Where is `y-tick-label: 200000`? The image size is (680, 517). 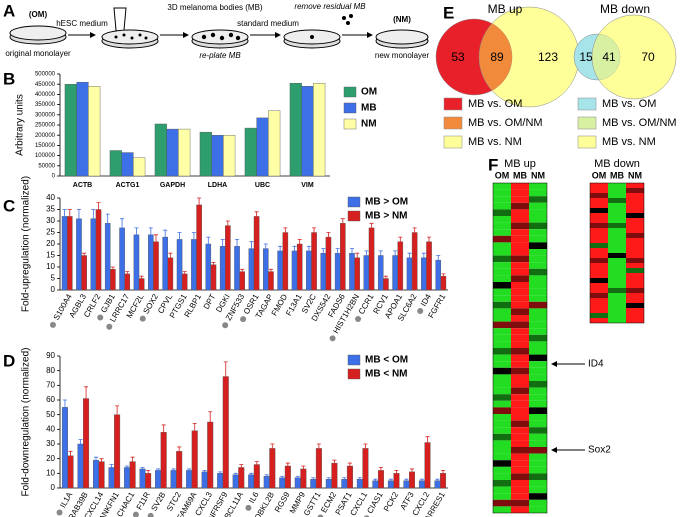 y-tick-label: 200000 is located at coordinates (45, 136).